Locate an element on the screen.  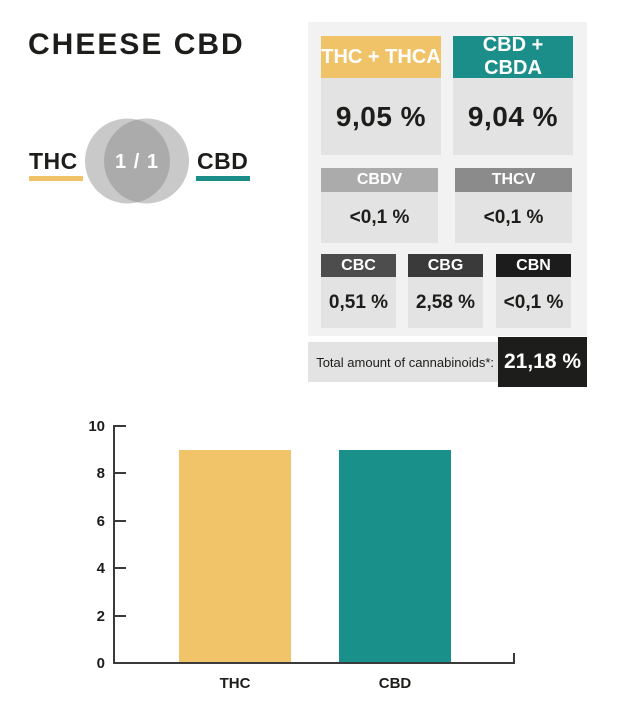
cannabinoid-cell-cbd-cbda: CBD + CBDA 9,04 % is located at coordinates (513, 94).